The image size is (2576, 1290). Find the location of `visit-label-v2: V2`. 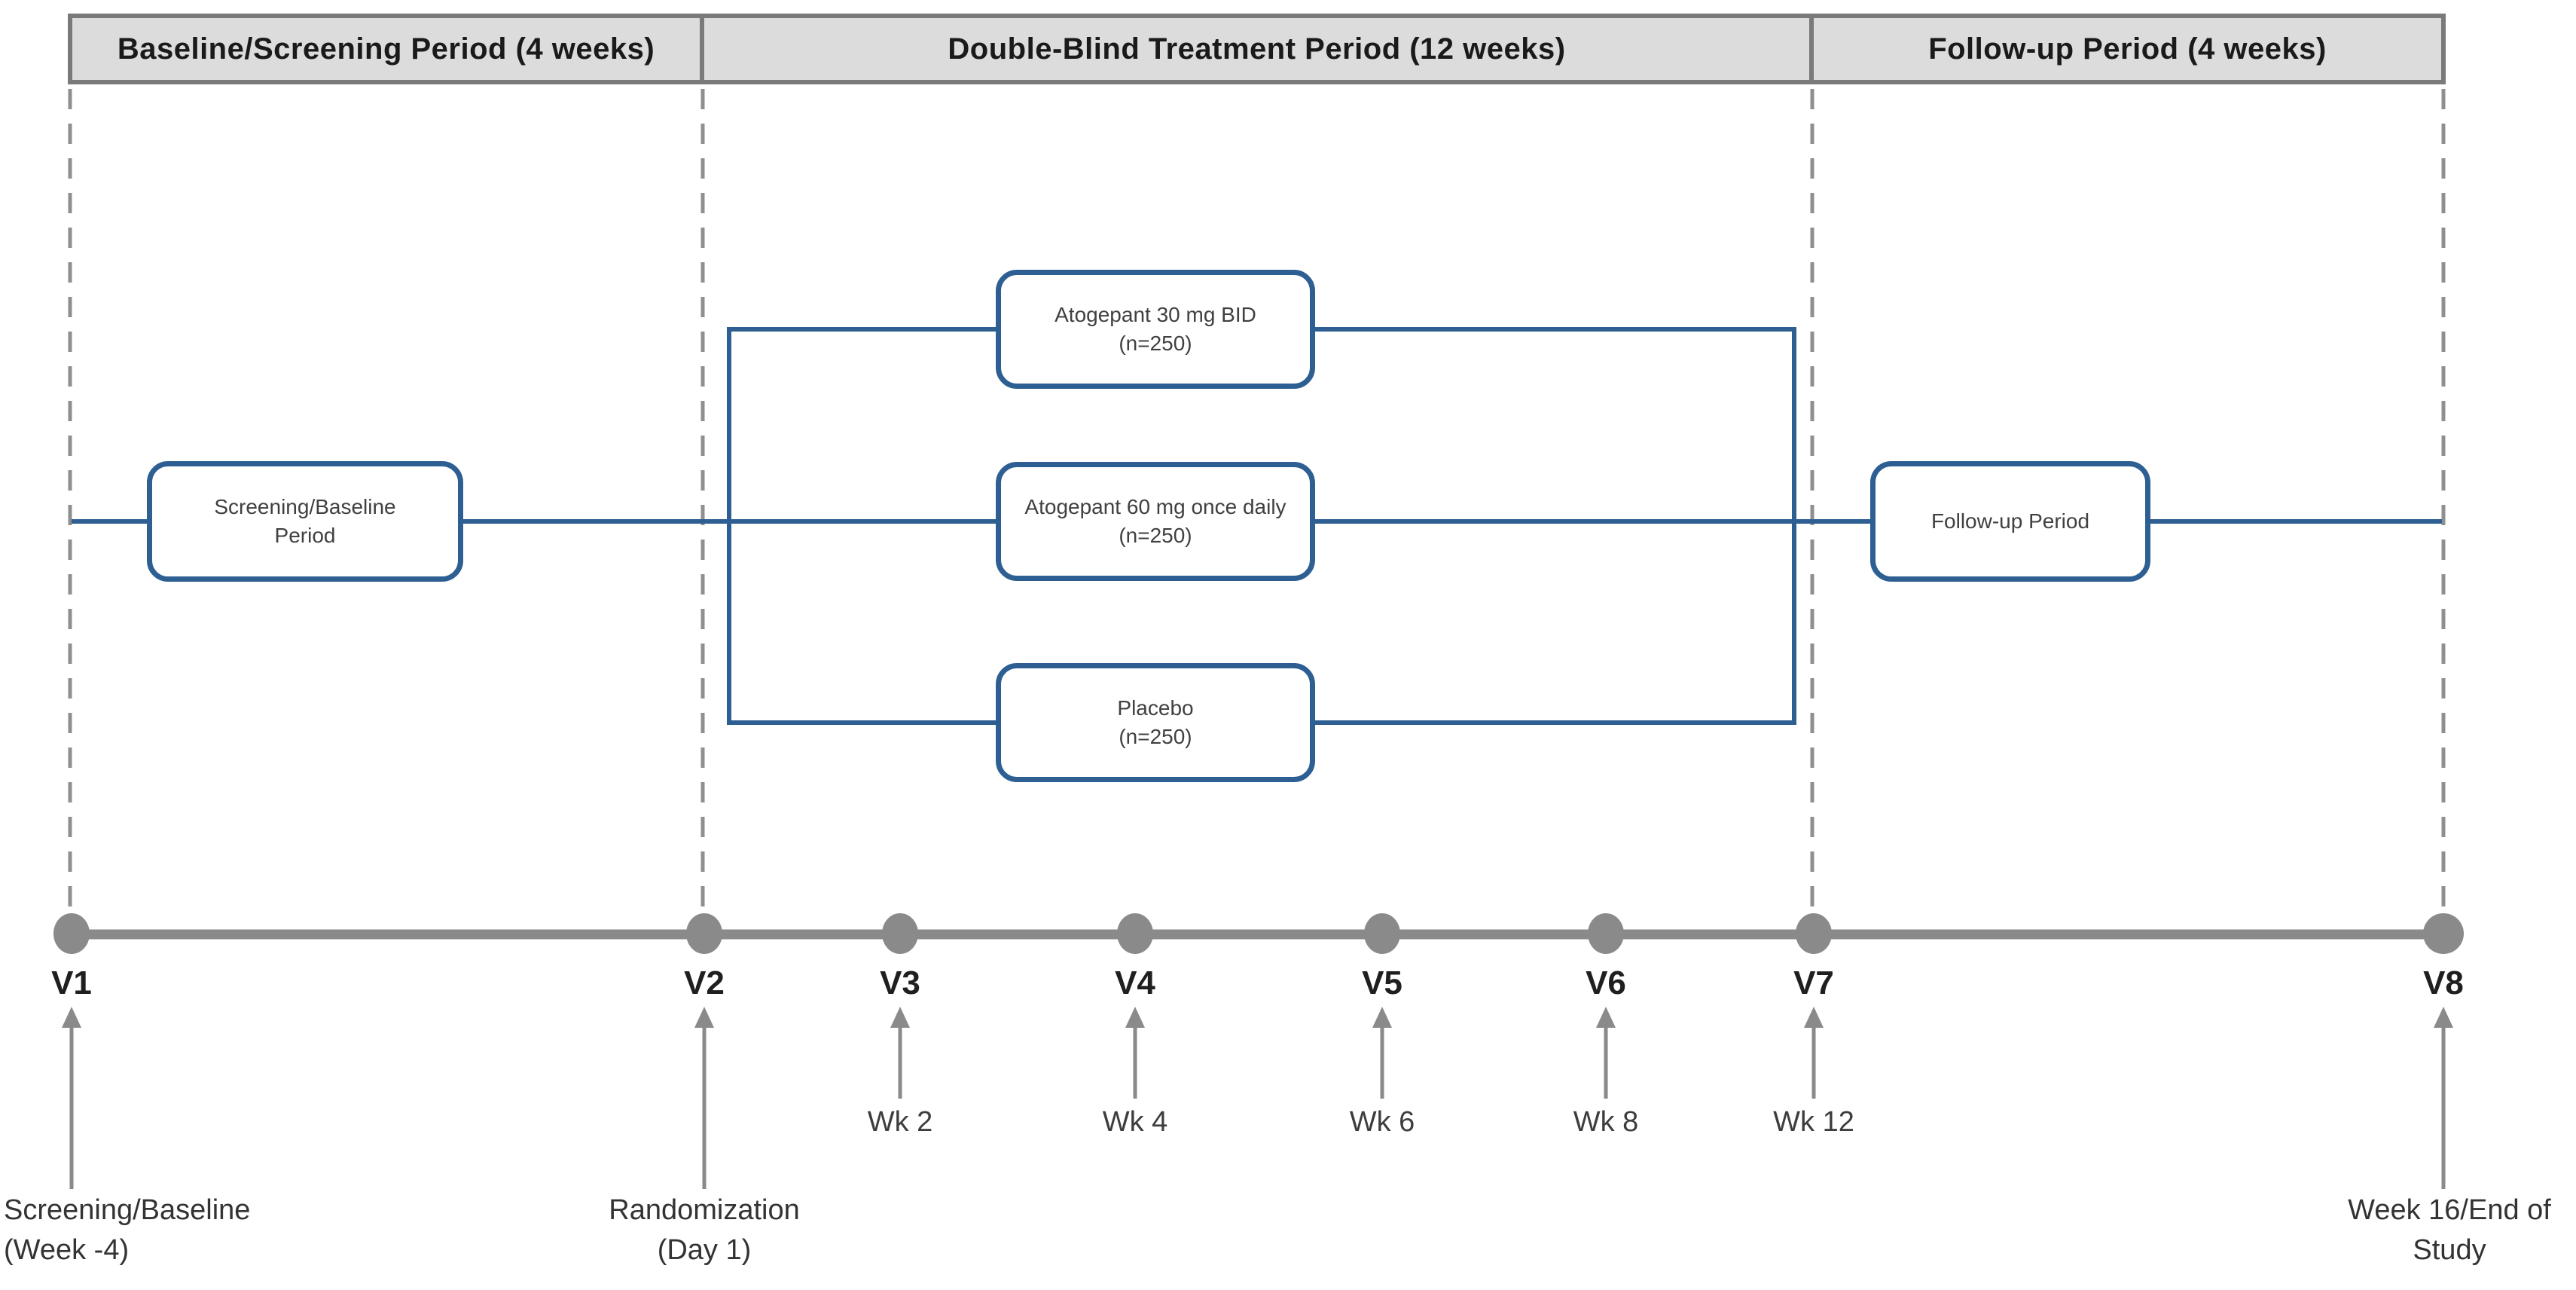

visit-label-v2: V2 is located at coordinates (705, 982).